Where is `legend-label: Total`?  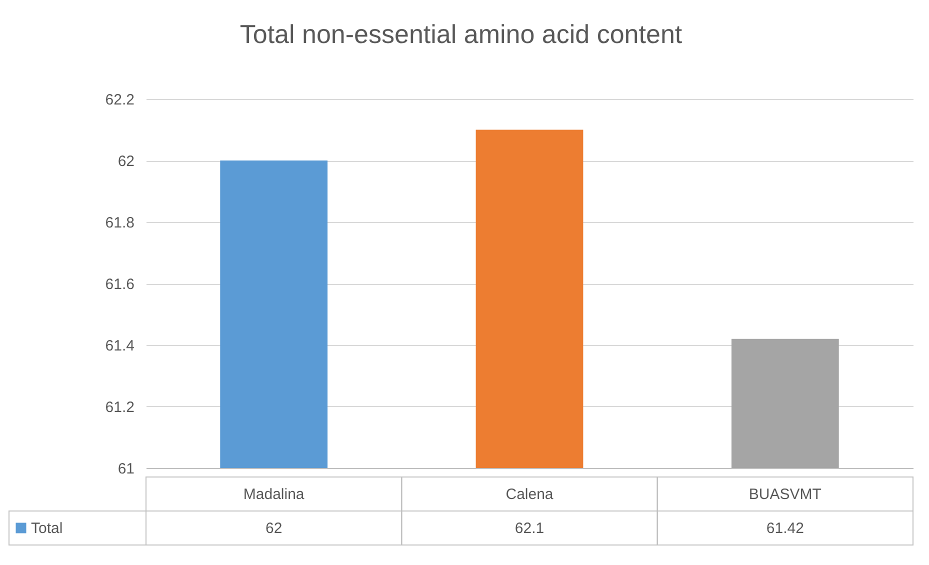 legend-label: Total is located at coordinates (47, 528).